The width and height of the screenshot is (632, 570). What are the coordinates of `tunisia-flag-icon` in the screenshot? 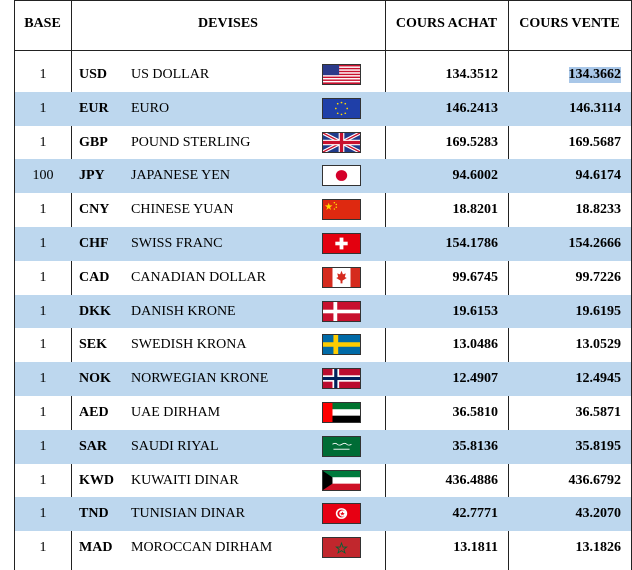 It's located at (341, 514).